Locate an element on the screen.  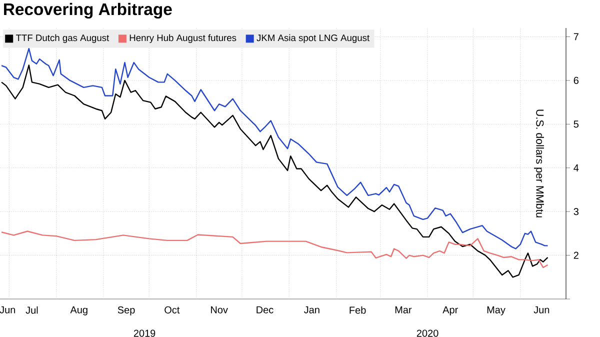
x-tick-label: Dec is located at coordinates (265, 310).